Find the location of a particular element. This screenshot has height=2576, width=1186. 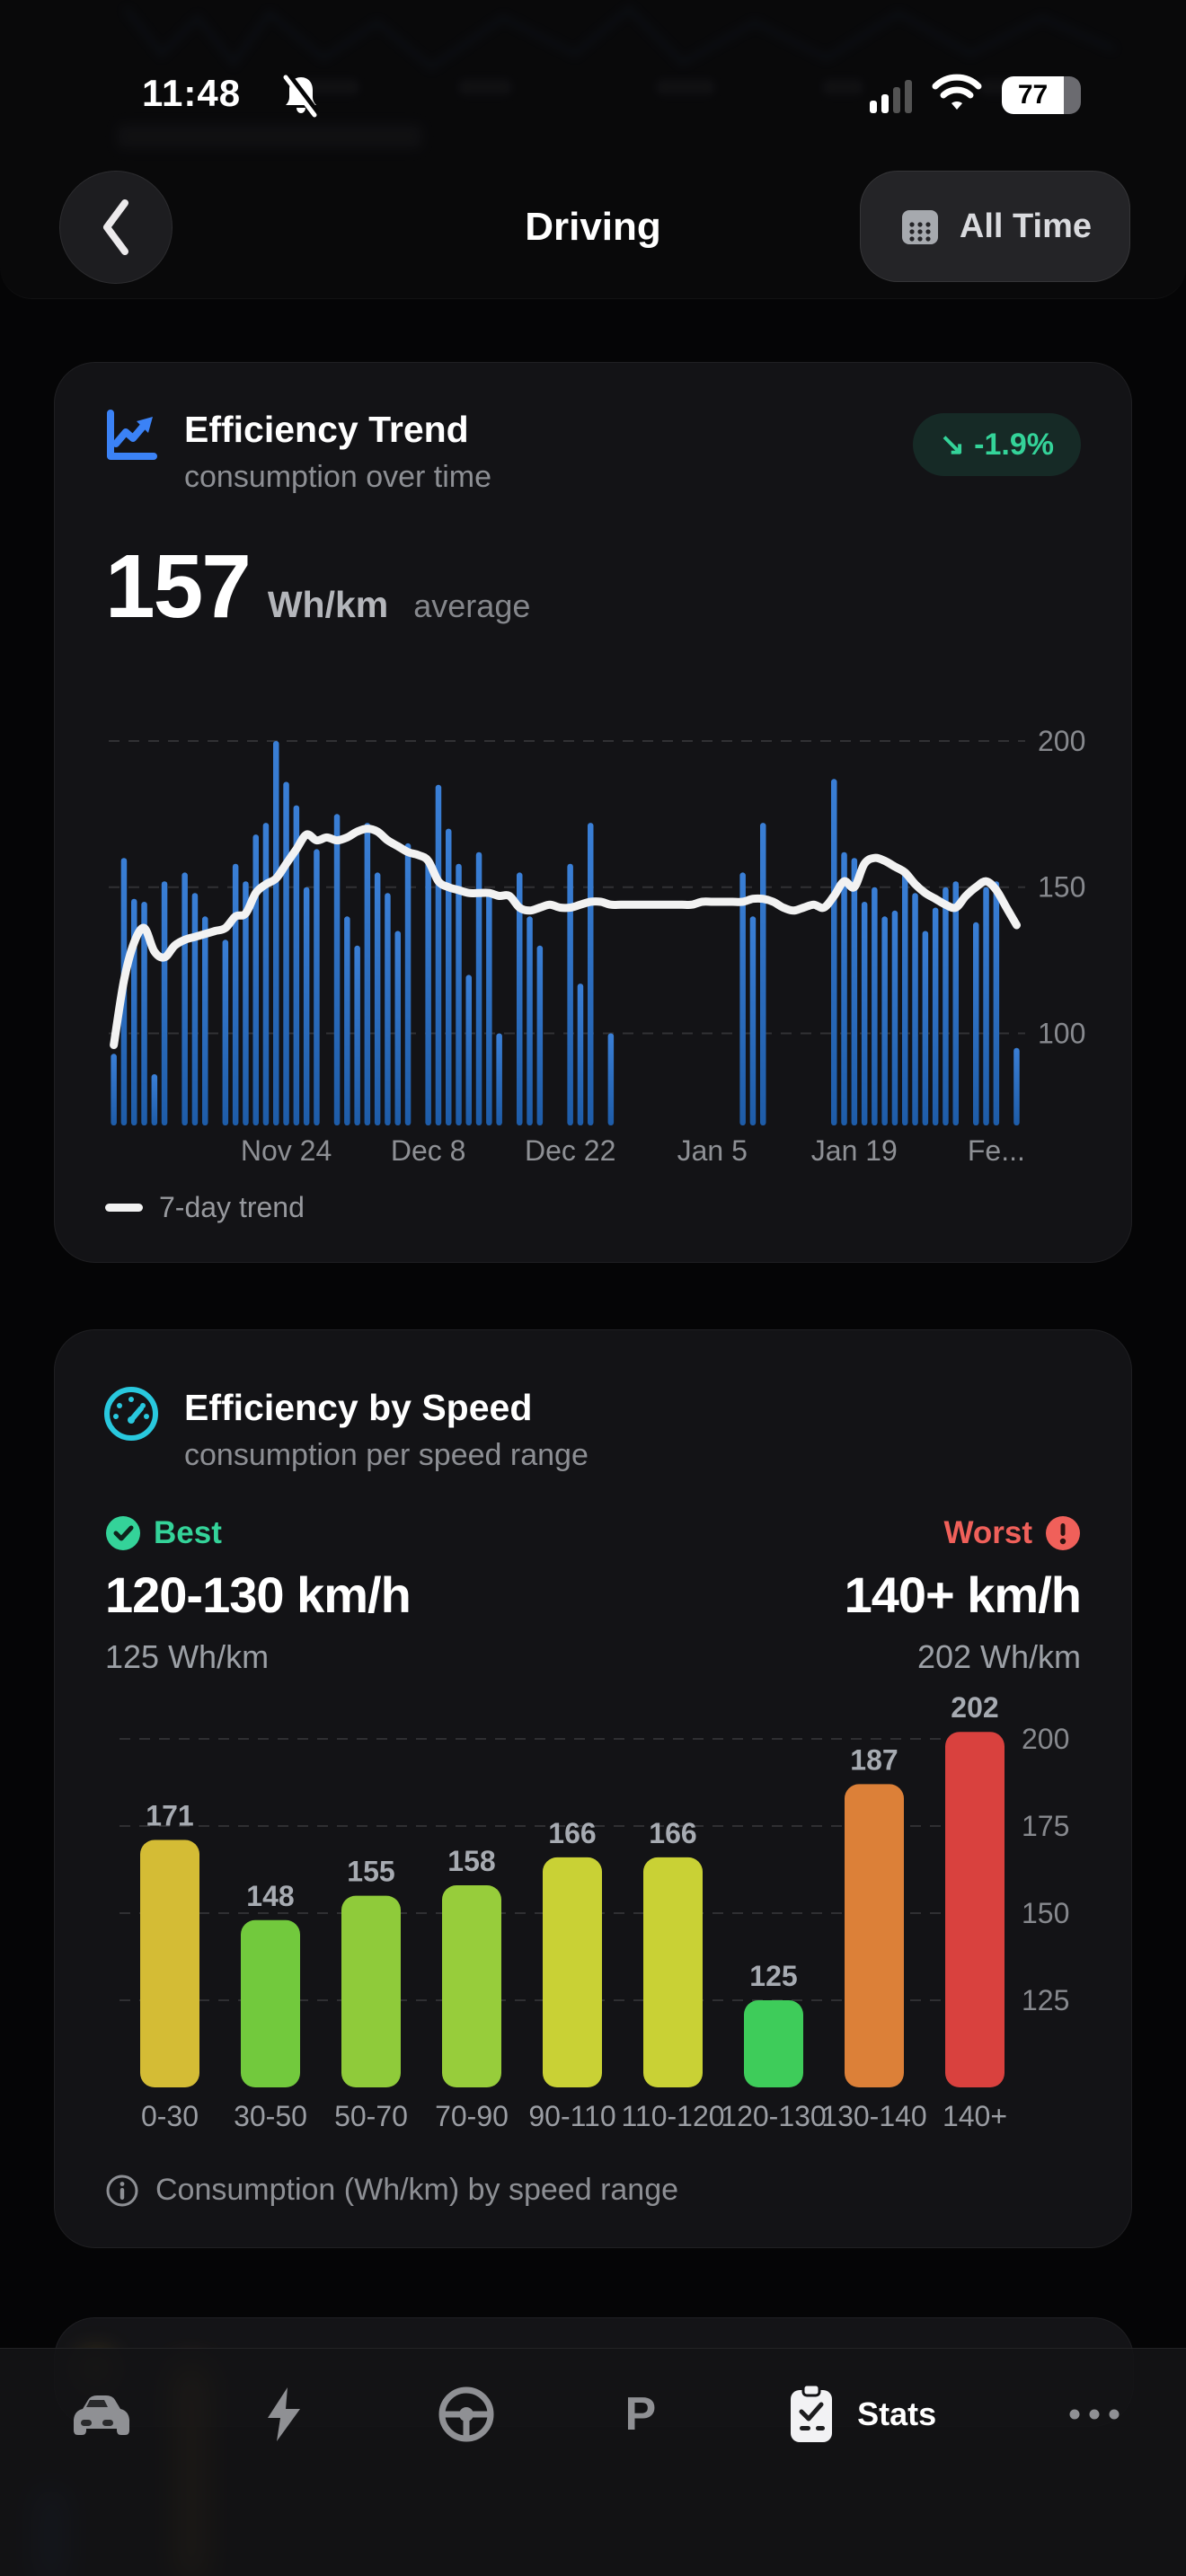

bottom-navigation: P Stats is located at coordinates (593, 2462).